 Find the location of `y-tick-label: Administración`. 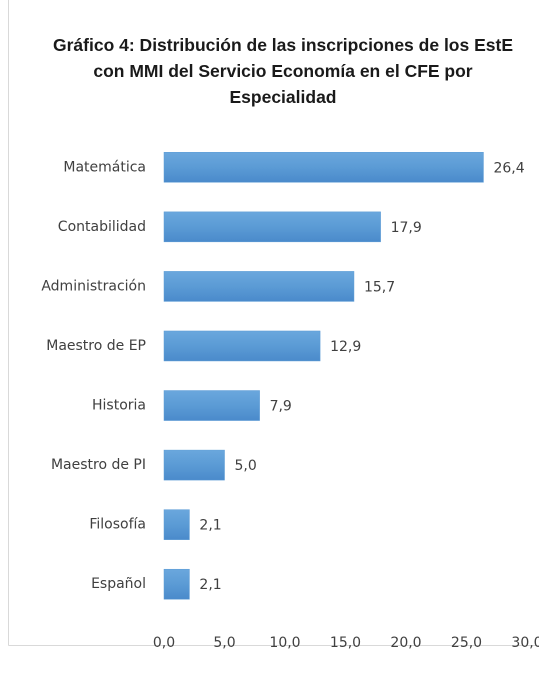

y-tick-label: Administración is located at coordinates (93, 286).